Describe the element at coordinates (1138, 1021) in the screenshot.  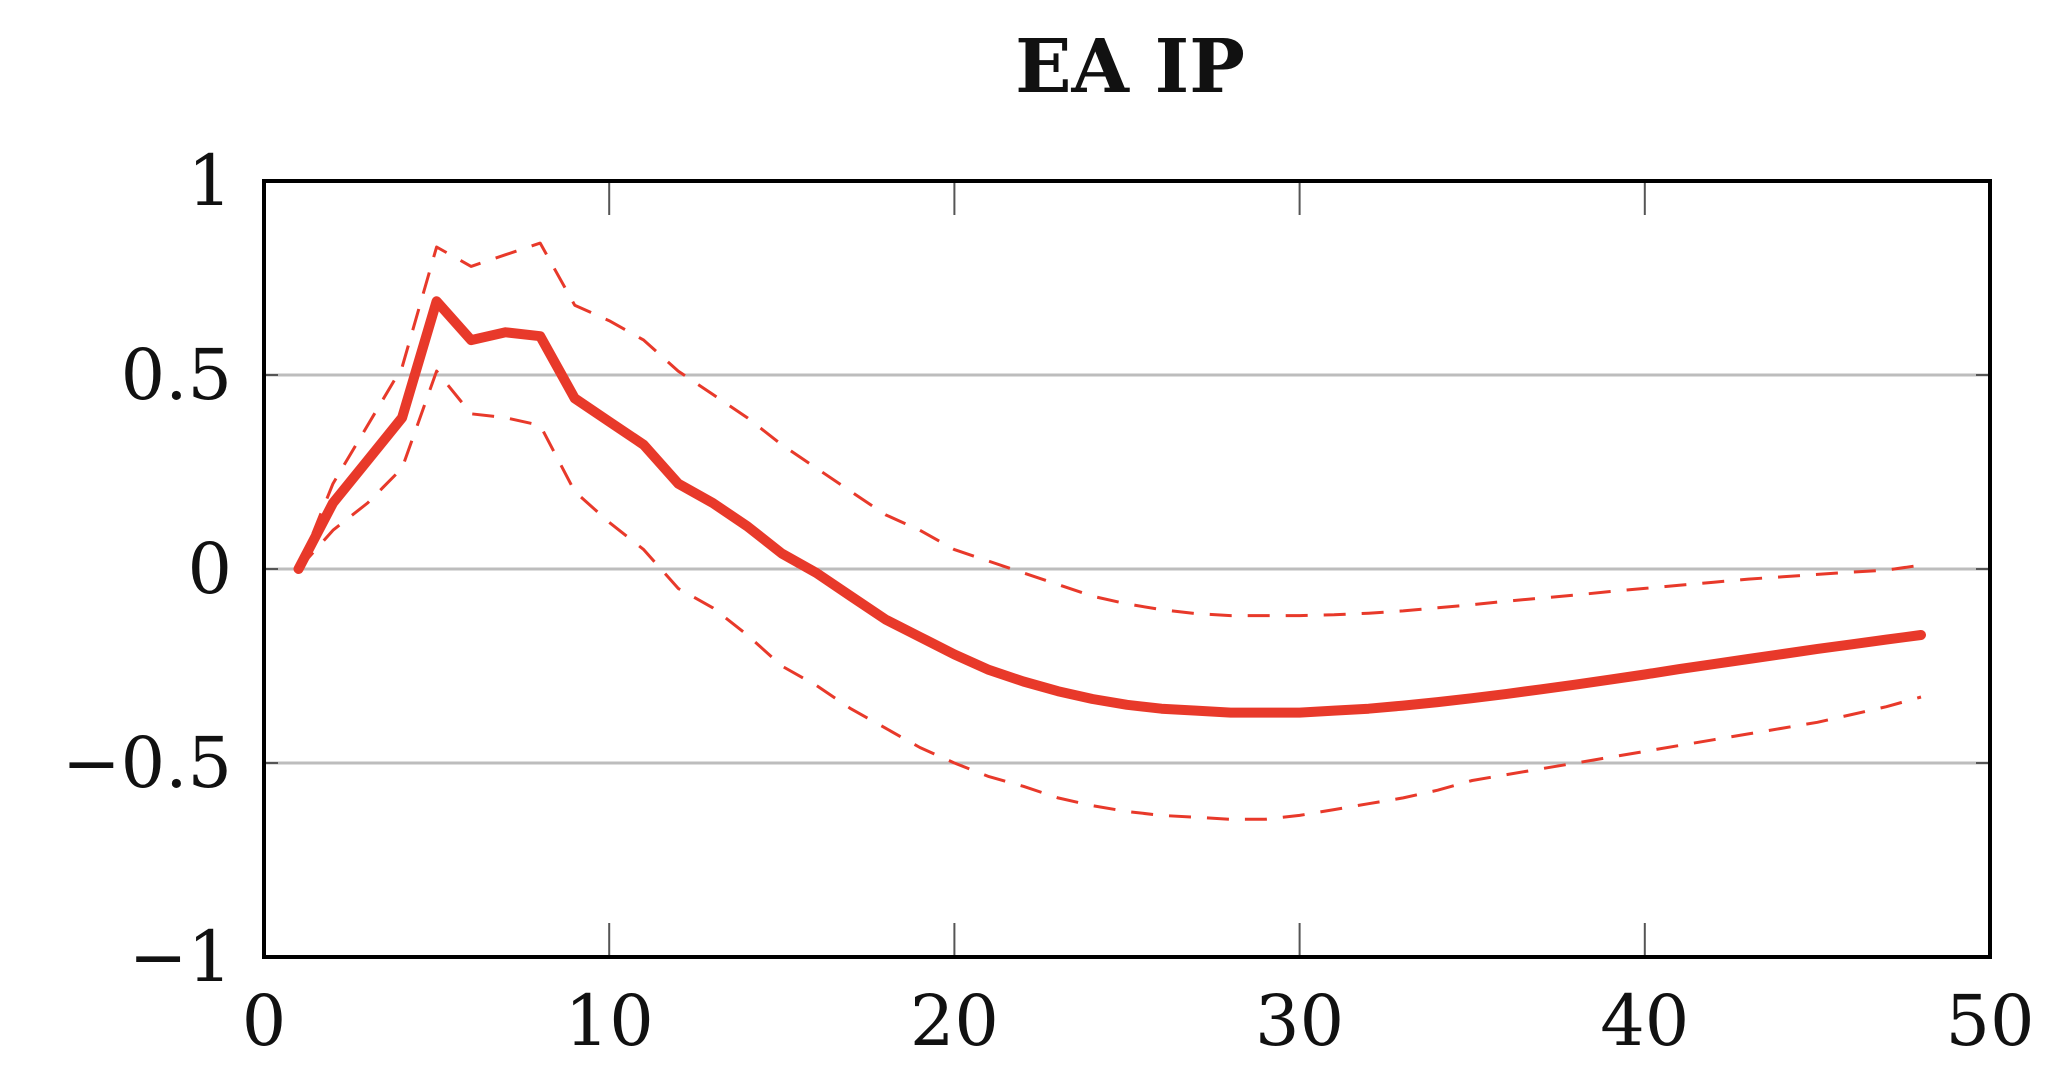
I see `x-tick-labels: 0 10 20 30 40 50` at that location.